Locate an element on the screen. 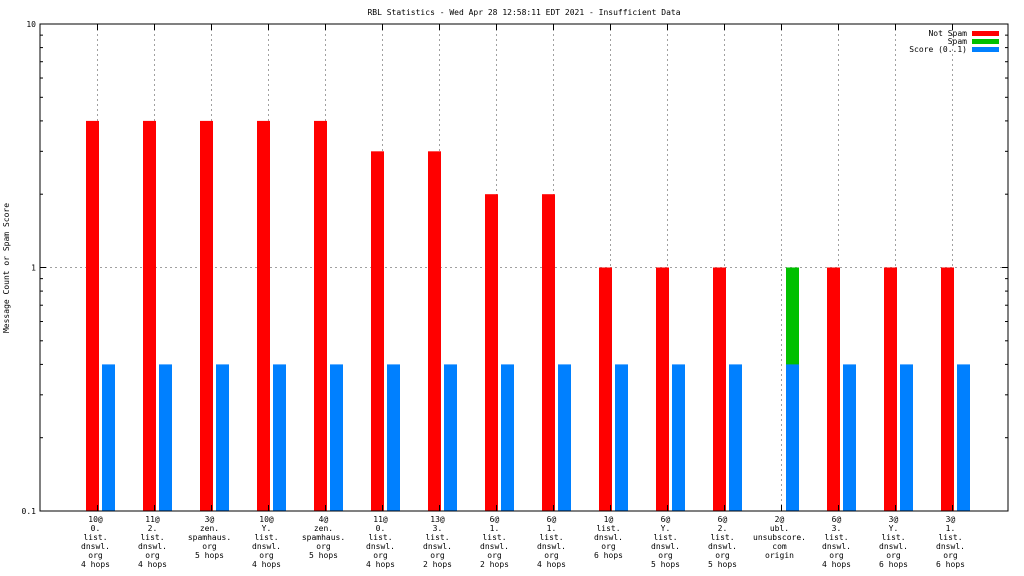  x-tick-label: 6@ Y. list. dnswl. org 5 hops is located at coordinates (665, 542).